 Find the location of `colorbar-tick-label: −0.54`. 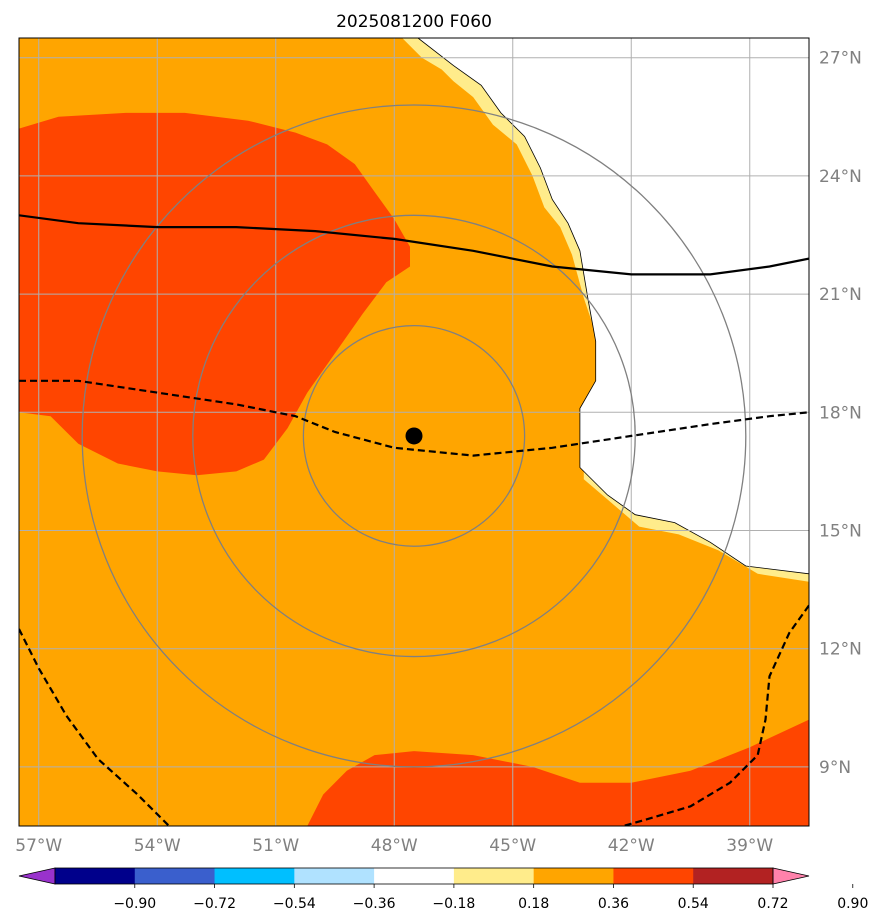

colorbar-tick-label: −0.54 is located at coordinates (294, 904).